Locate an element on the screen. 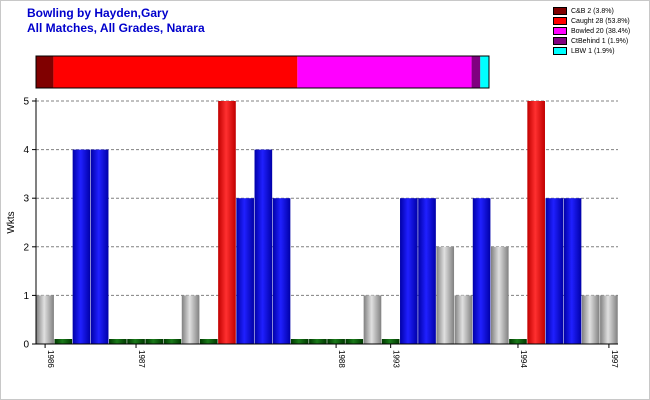 The height and width of the screenshot is (400, 650). y-axis-title: Wkts is located at coordinates (11, 222).